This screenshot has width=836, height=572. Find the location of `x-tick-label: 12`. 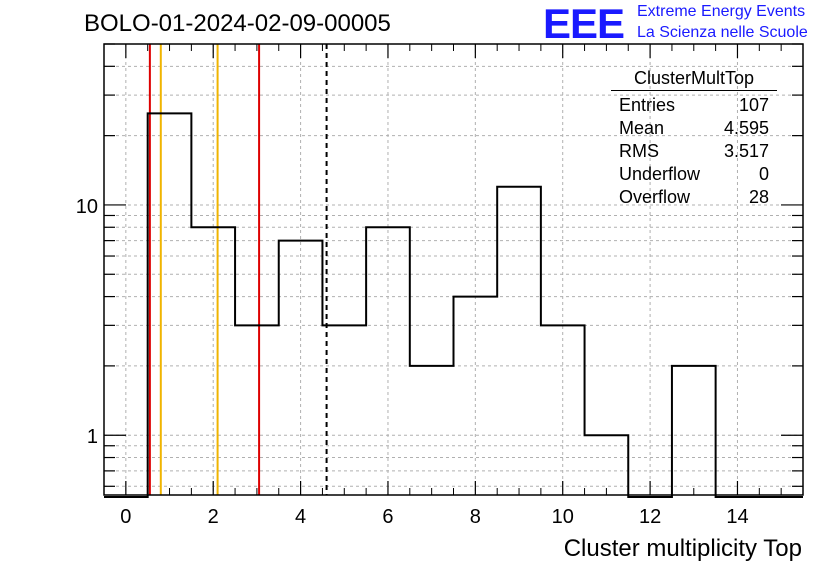

x-tick-label: 12 is located at coordinates (650, 517).